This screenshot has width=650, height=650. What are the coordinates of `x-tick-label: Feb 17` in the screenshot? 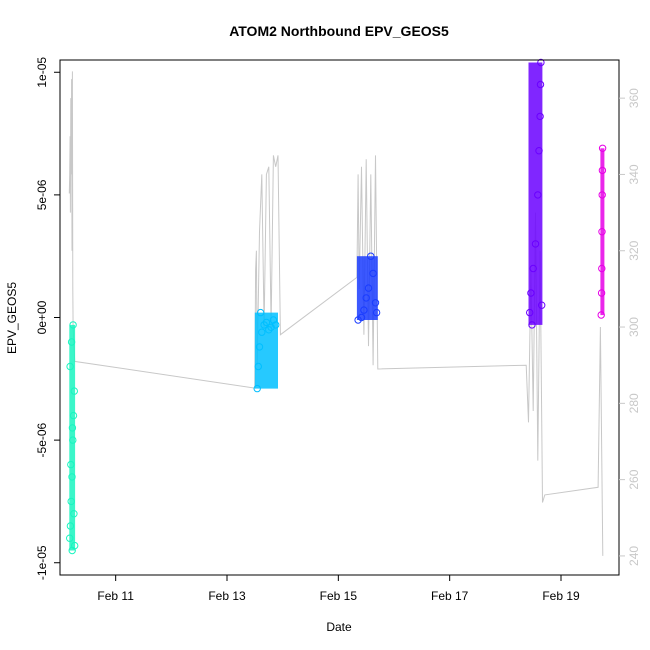 It's located at (450, 596).